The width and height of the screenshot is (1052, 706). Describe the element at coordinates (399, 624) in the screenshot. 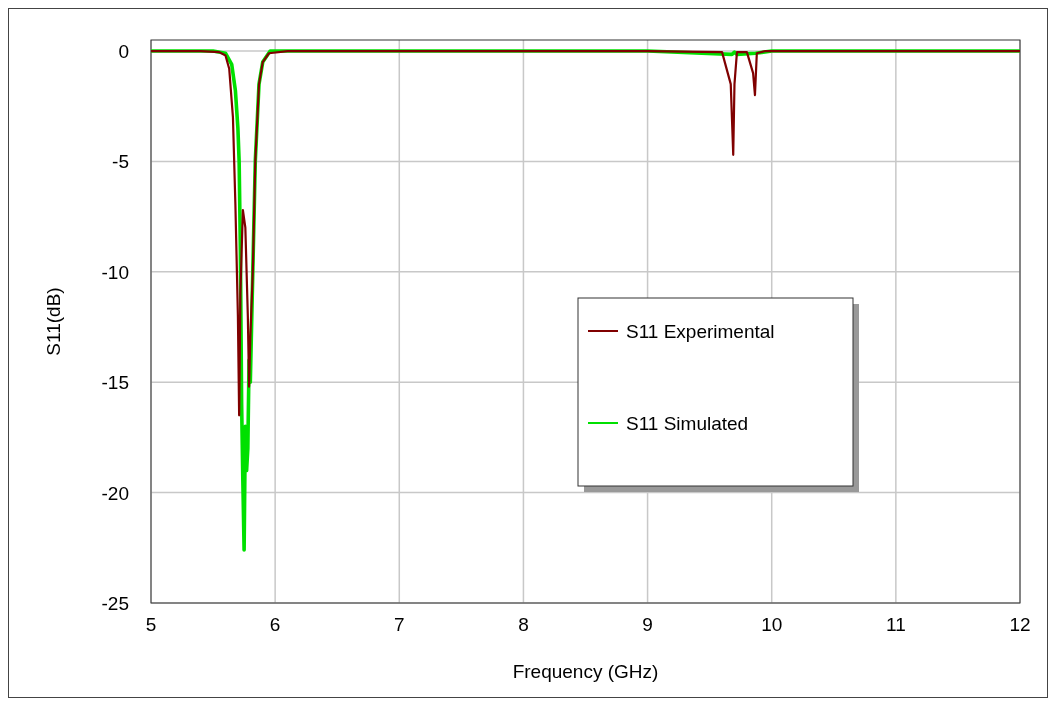

I see `x-tick-label: 7` at that location.